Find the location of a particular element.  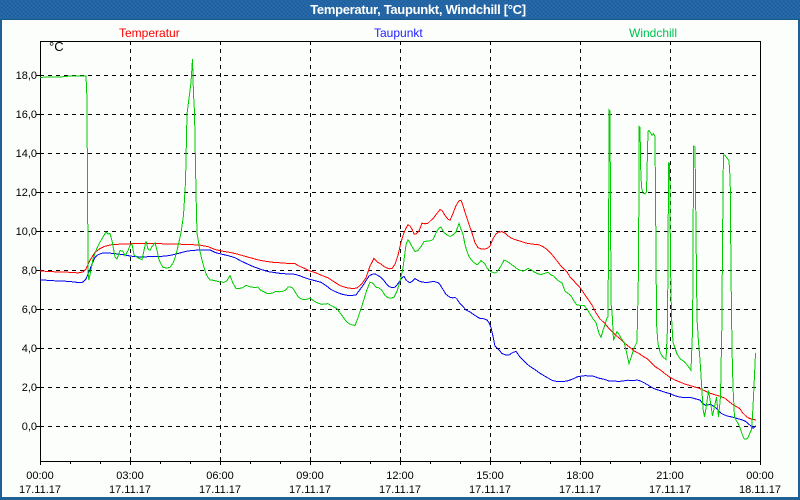

svg-text: 4,0 is located at coordinates (29, 349).